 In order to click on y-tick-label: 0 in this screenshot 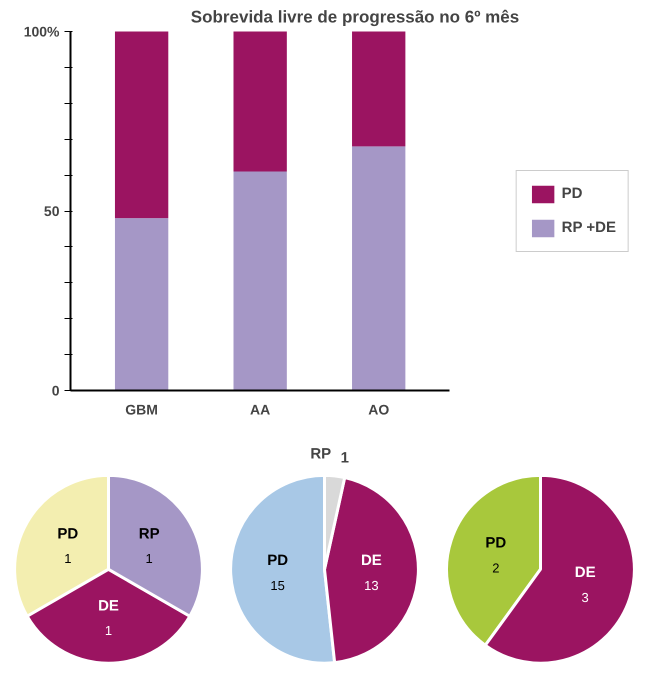, I will do `click(56, 390)`.